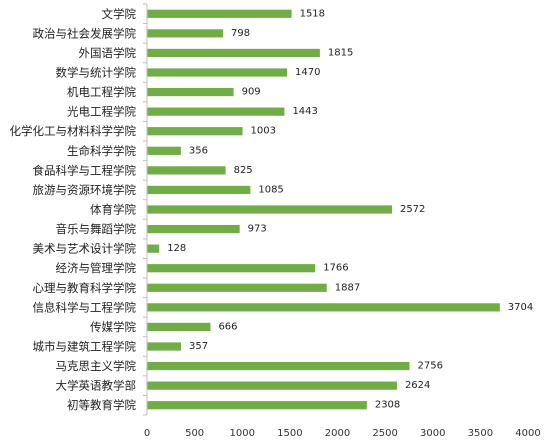 The height and width of the screenshot is (442, 544). What do you see at coordinates (194, 433) in the screenshot?
I see `x-tick-label-1: 500` at bounding box center [194, 433].